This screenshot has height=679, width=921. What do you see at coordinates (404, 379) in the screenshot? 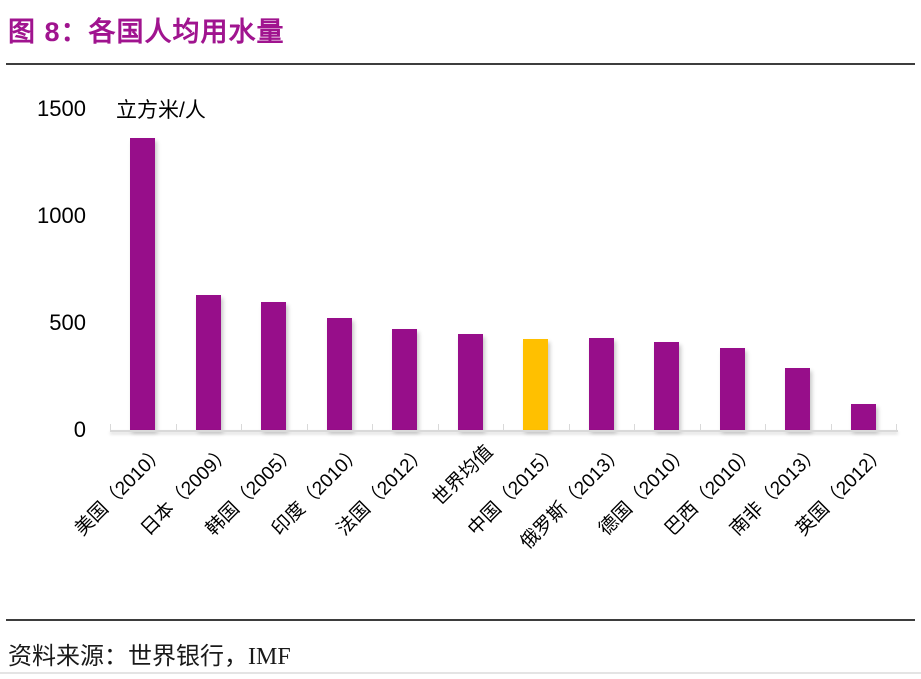
I see `bar-法国（2012）` at bounding box center [404, 379].